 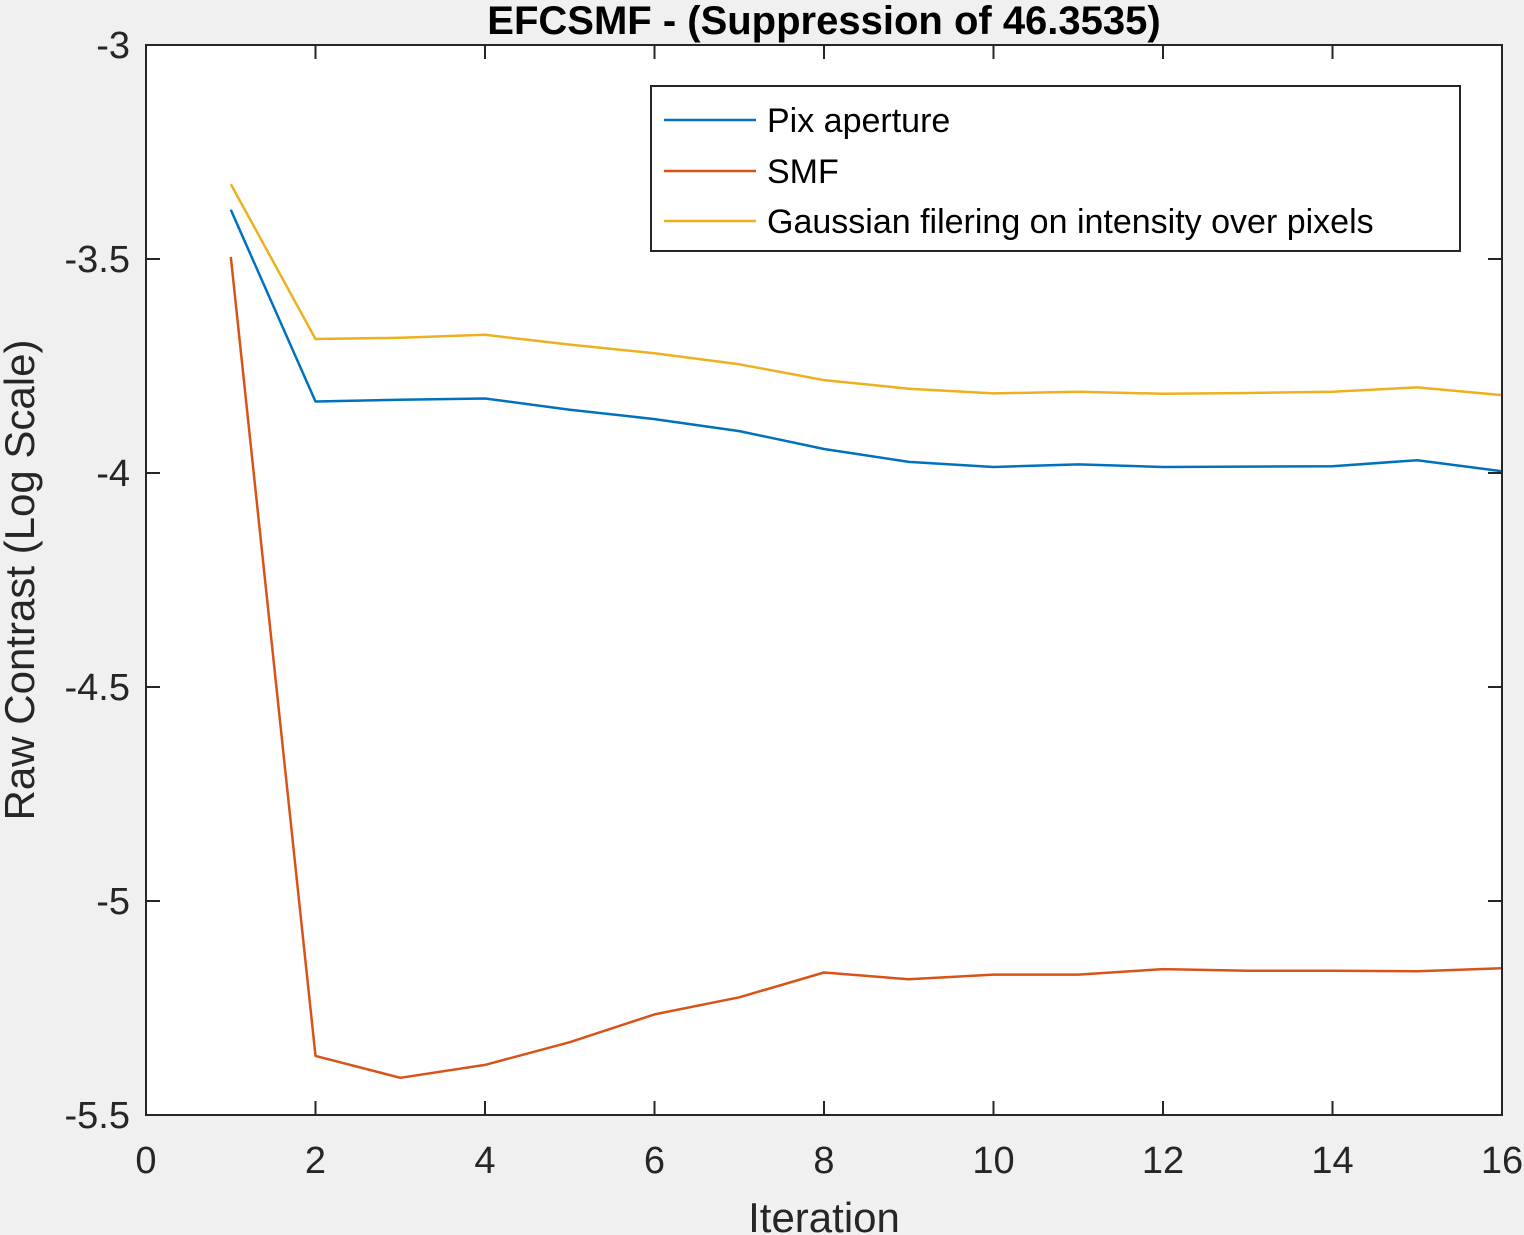 I want to click on y-tick-label: -4, so click(x=113, y=474).